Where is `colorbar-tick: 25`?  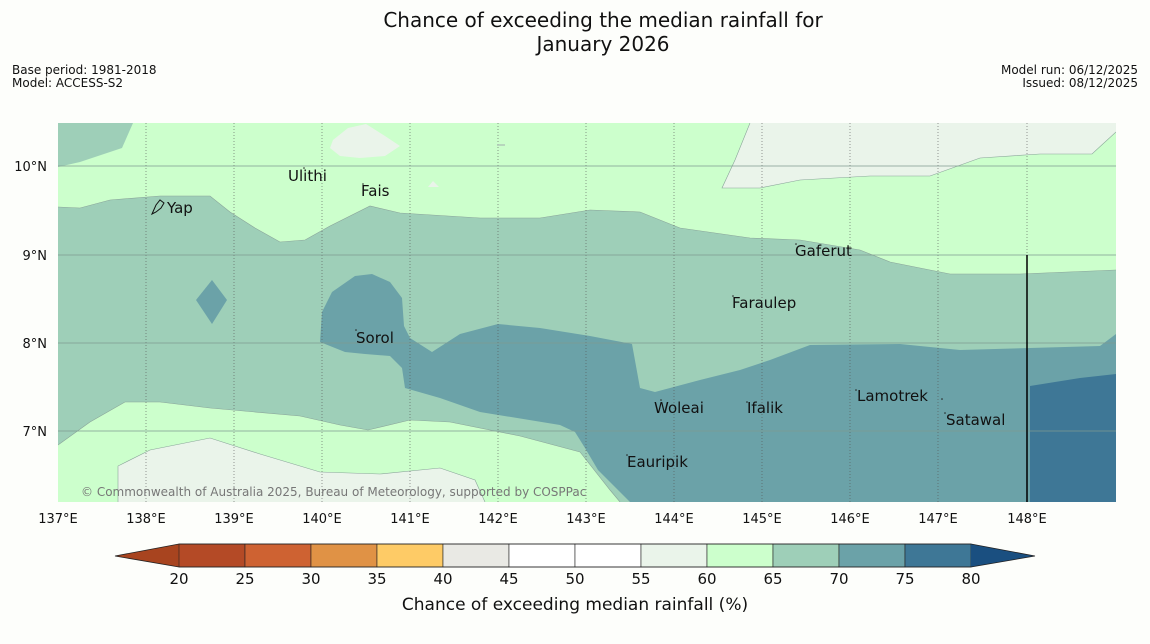
colorbar-tick: 25 is located at coordinates (244, 579).